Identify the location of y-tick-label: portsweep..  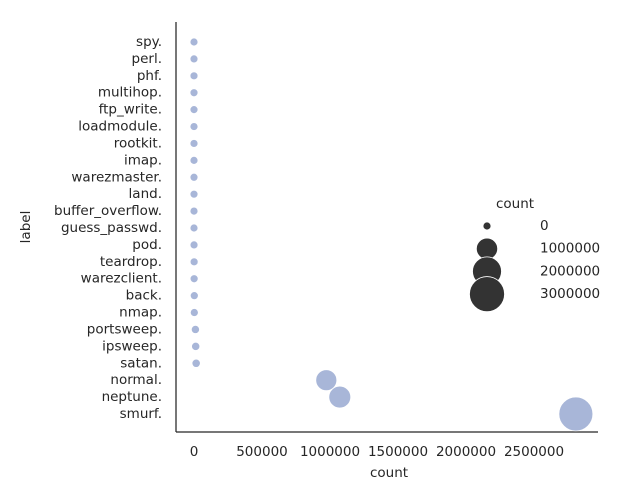
(124, 329).